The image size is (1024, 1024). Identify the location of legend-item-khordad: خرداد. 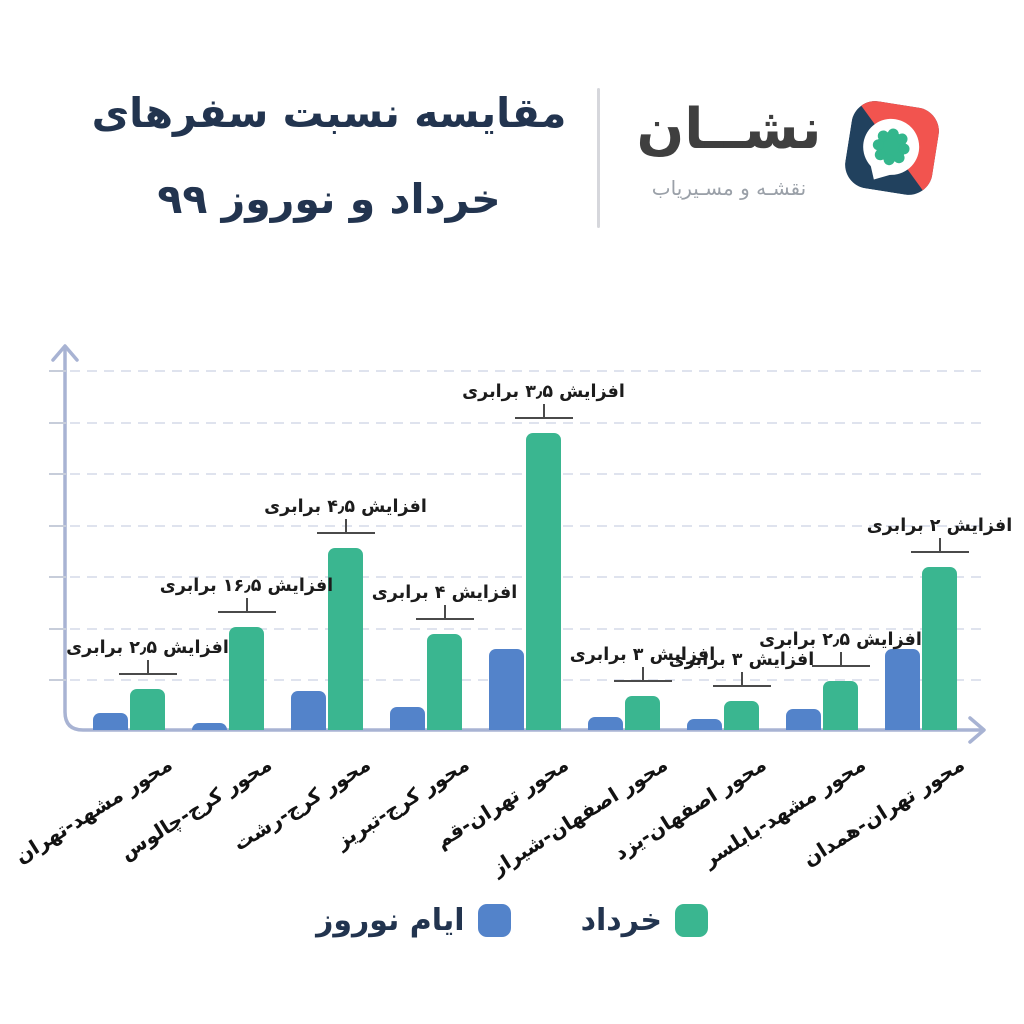
(644, 920).